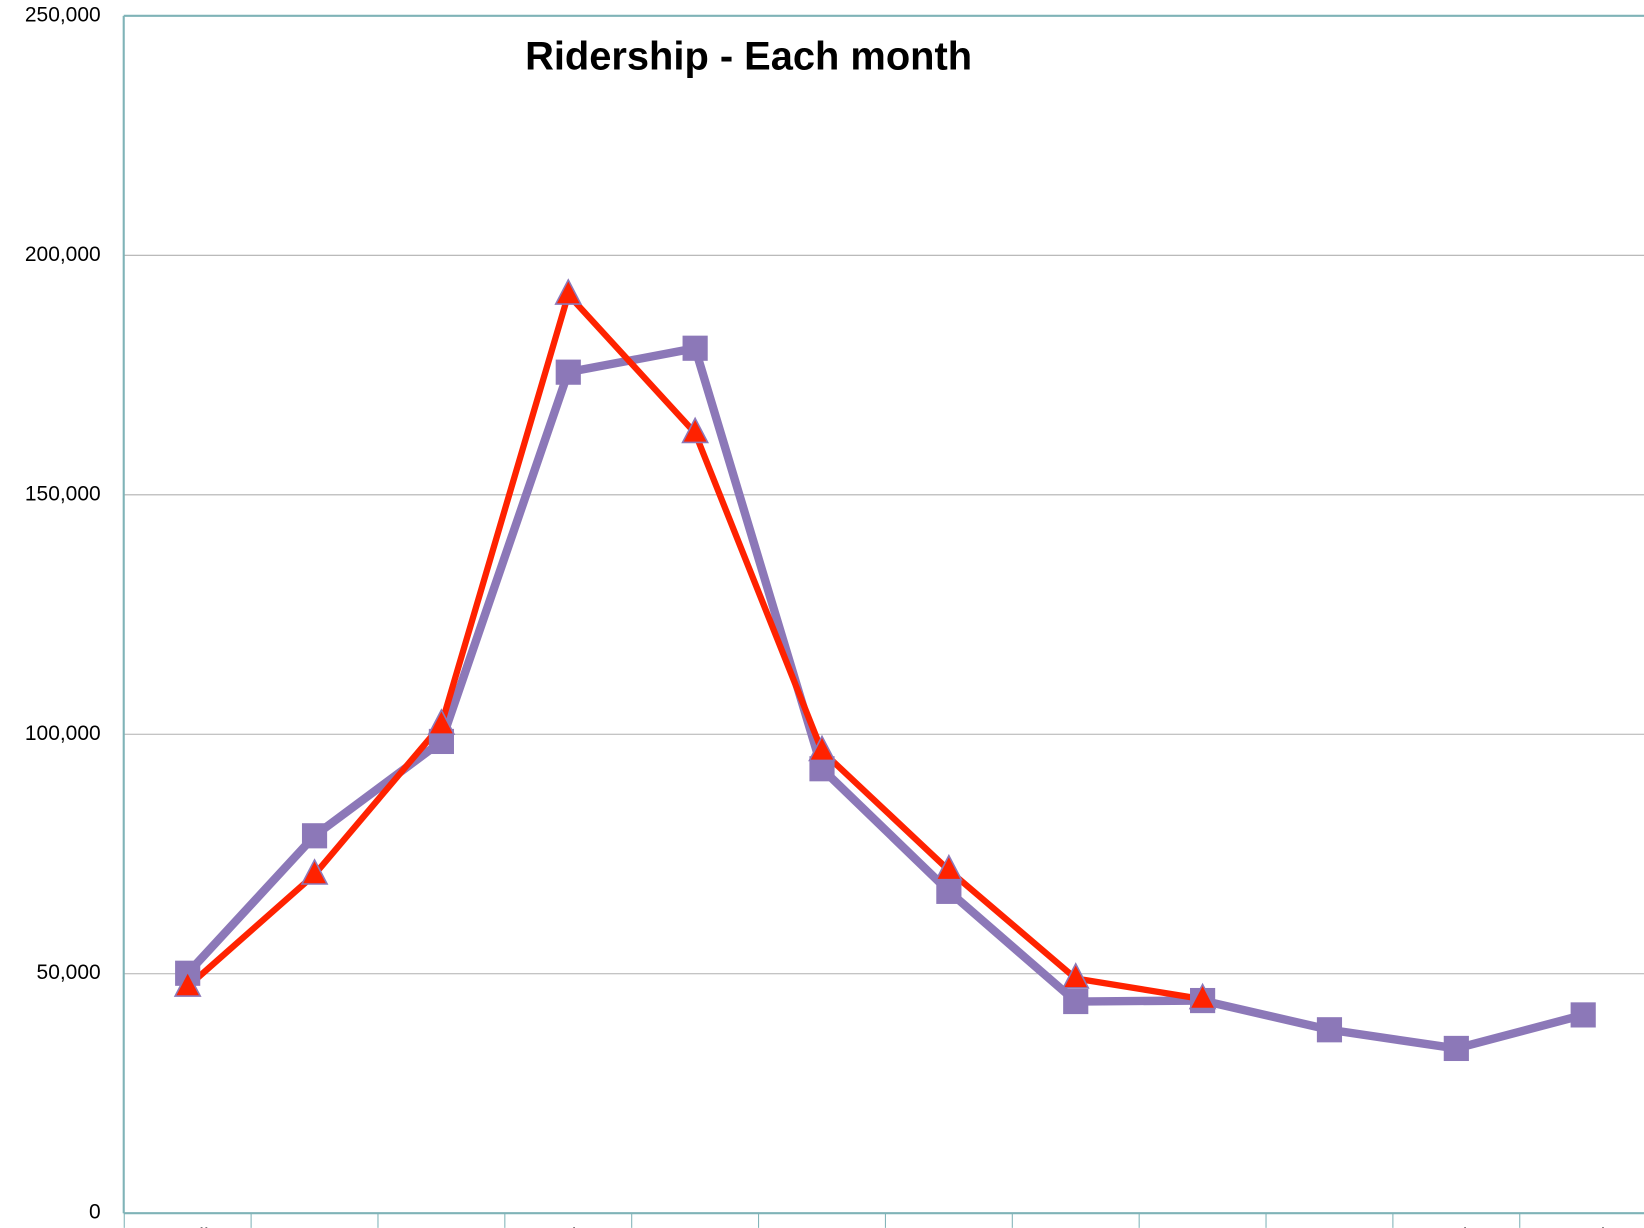 This screenshot has height=1228, width=1644. I want to click on y-tick-label: 200,000, so click(63, 254).